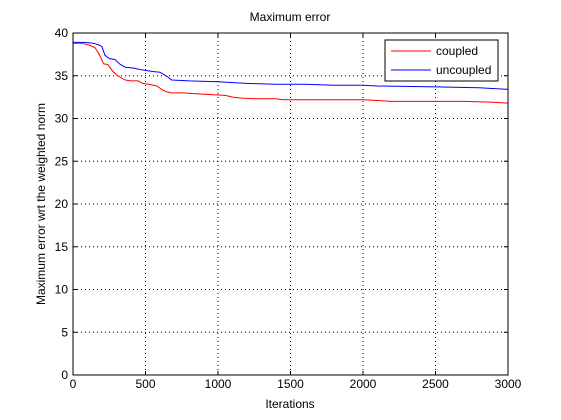 This screenshot has height=420, width=561. Describe the element at coordinates (62, 119) in the screenshot. I see `y-tick-label: 30` at that location.